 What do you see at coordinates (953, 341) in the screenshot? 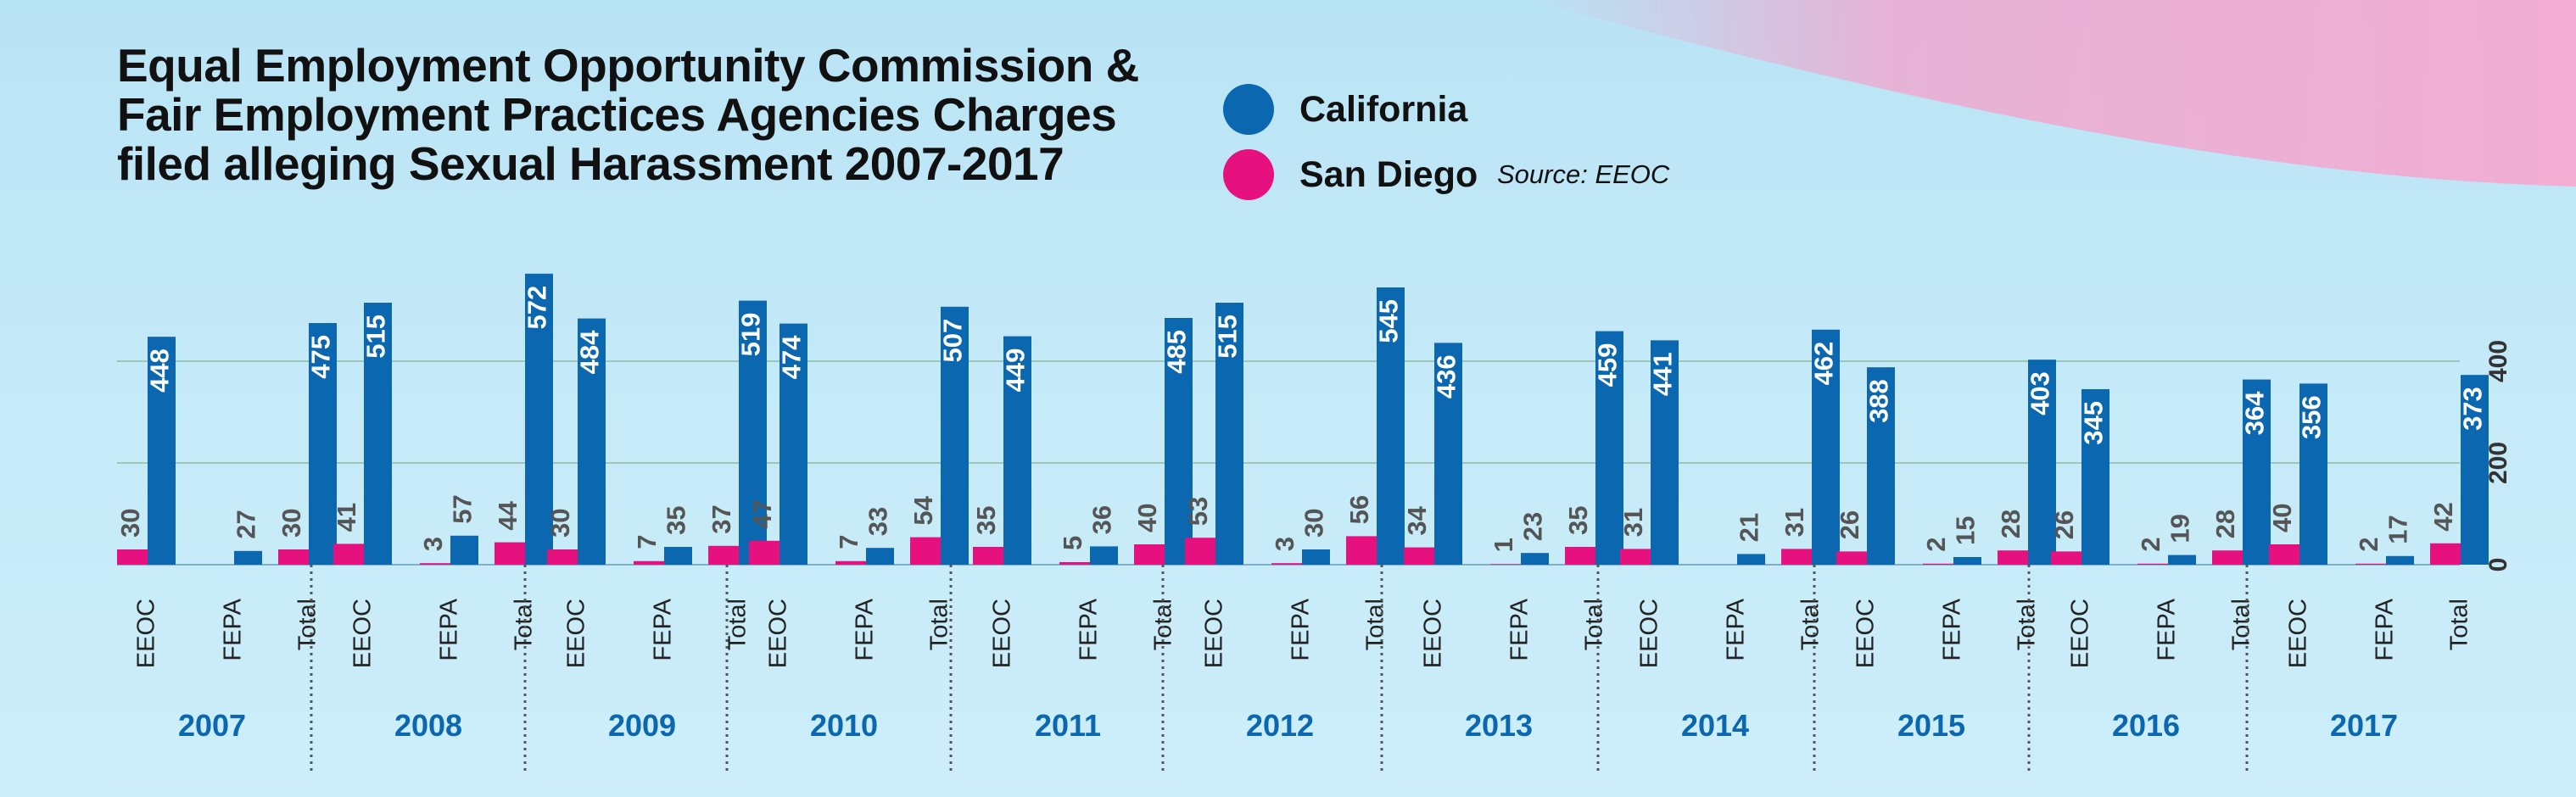
I see `data-label-california-2010-total: 507` at bounding box center [953, 341].